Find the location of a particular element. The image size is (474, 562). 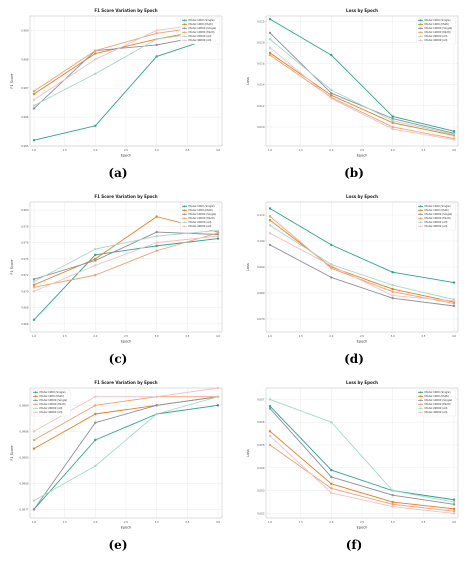

x-tick-label: 3.5 is located at coordinates (187, 150).